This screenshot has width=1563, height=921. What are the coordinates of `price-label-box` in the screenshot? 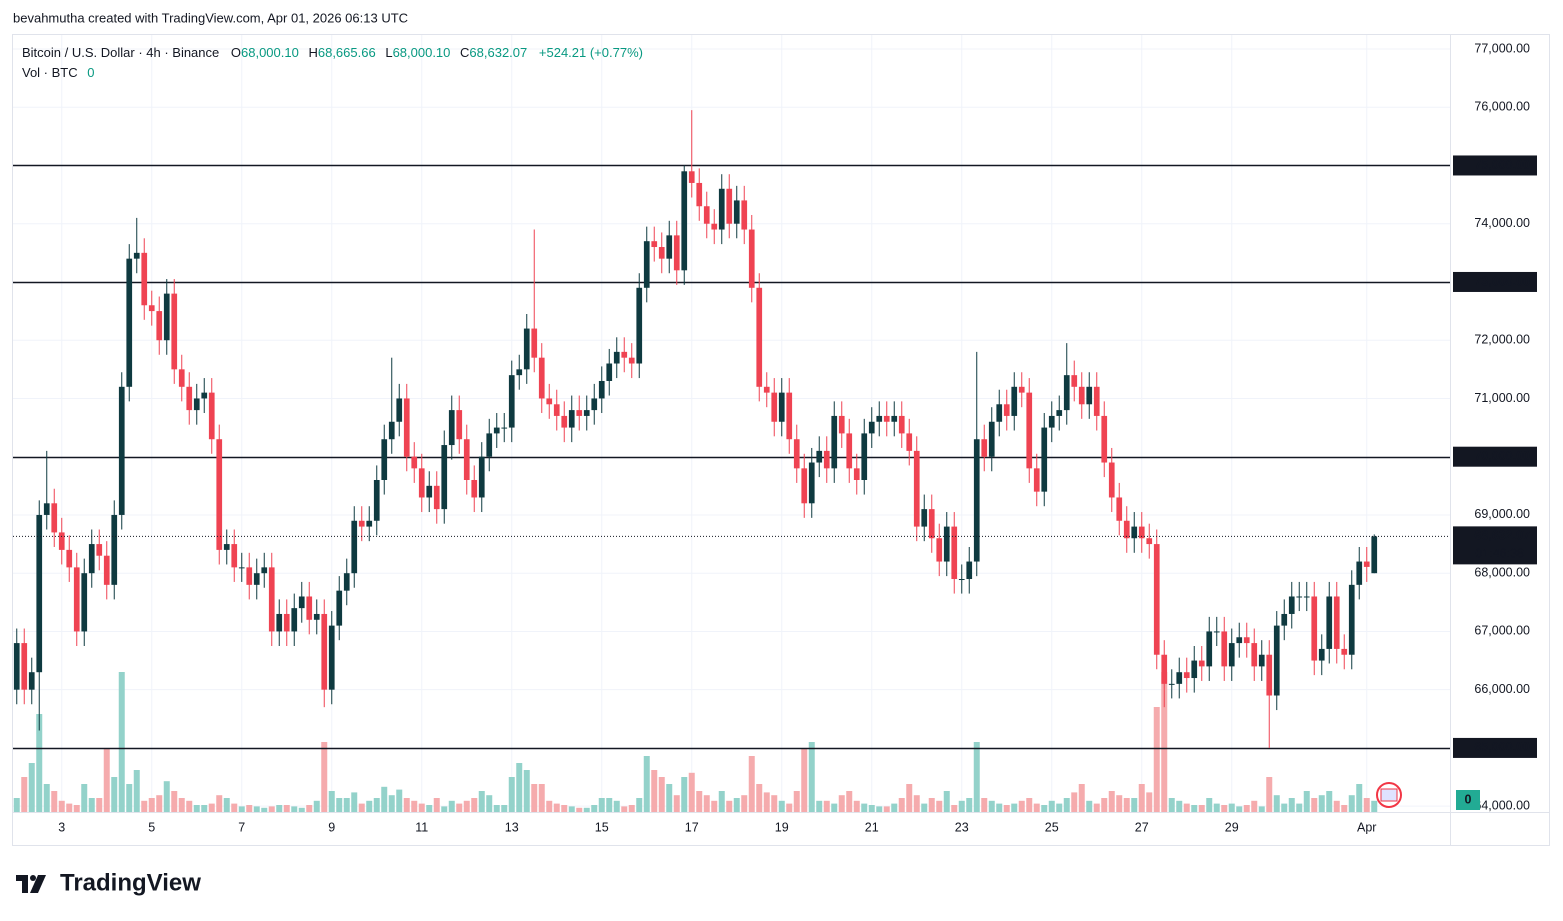 It's located at (1495, 456).